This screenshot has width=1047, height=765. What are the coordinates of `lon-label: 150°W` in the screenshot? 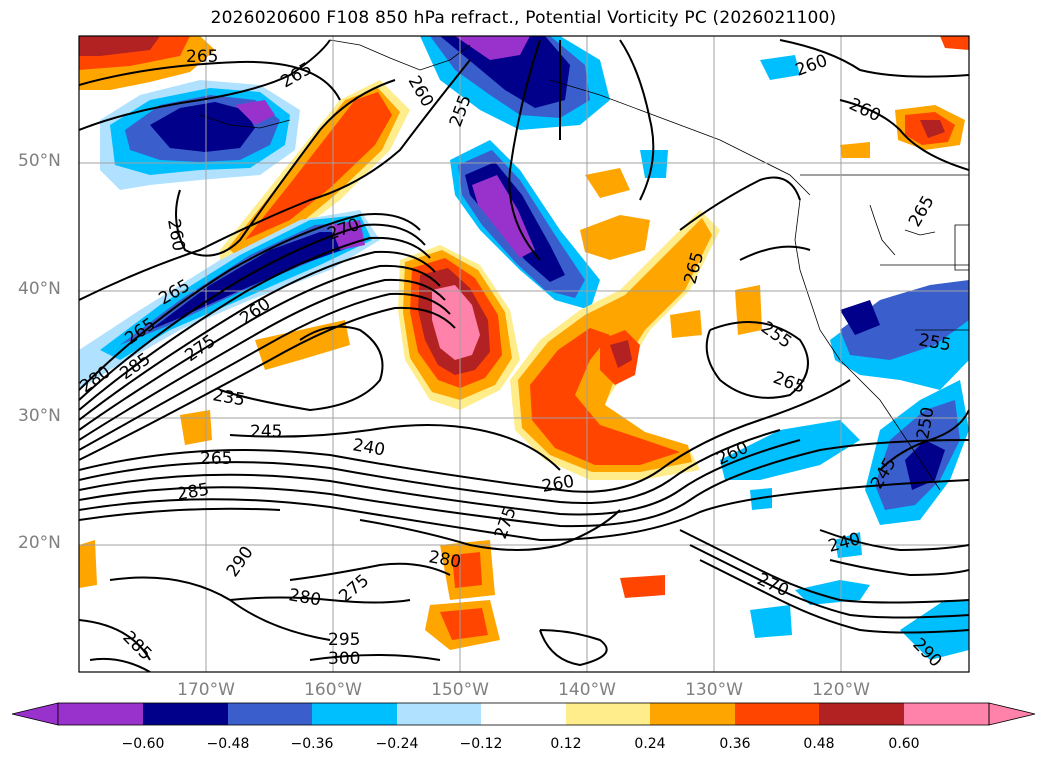 It's located at (460, 690).